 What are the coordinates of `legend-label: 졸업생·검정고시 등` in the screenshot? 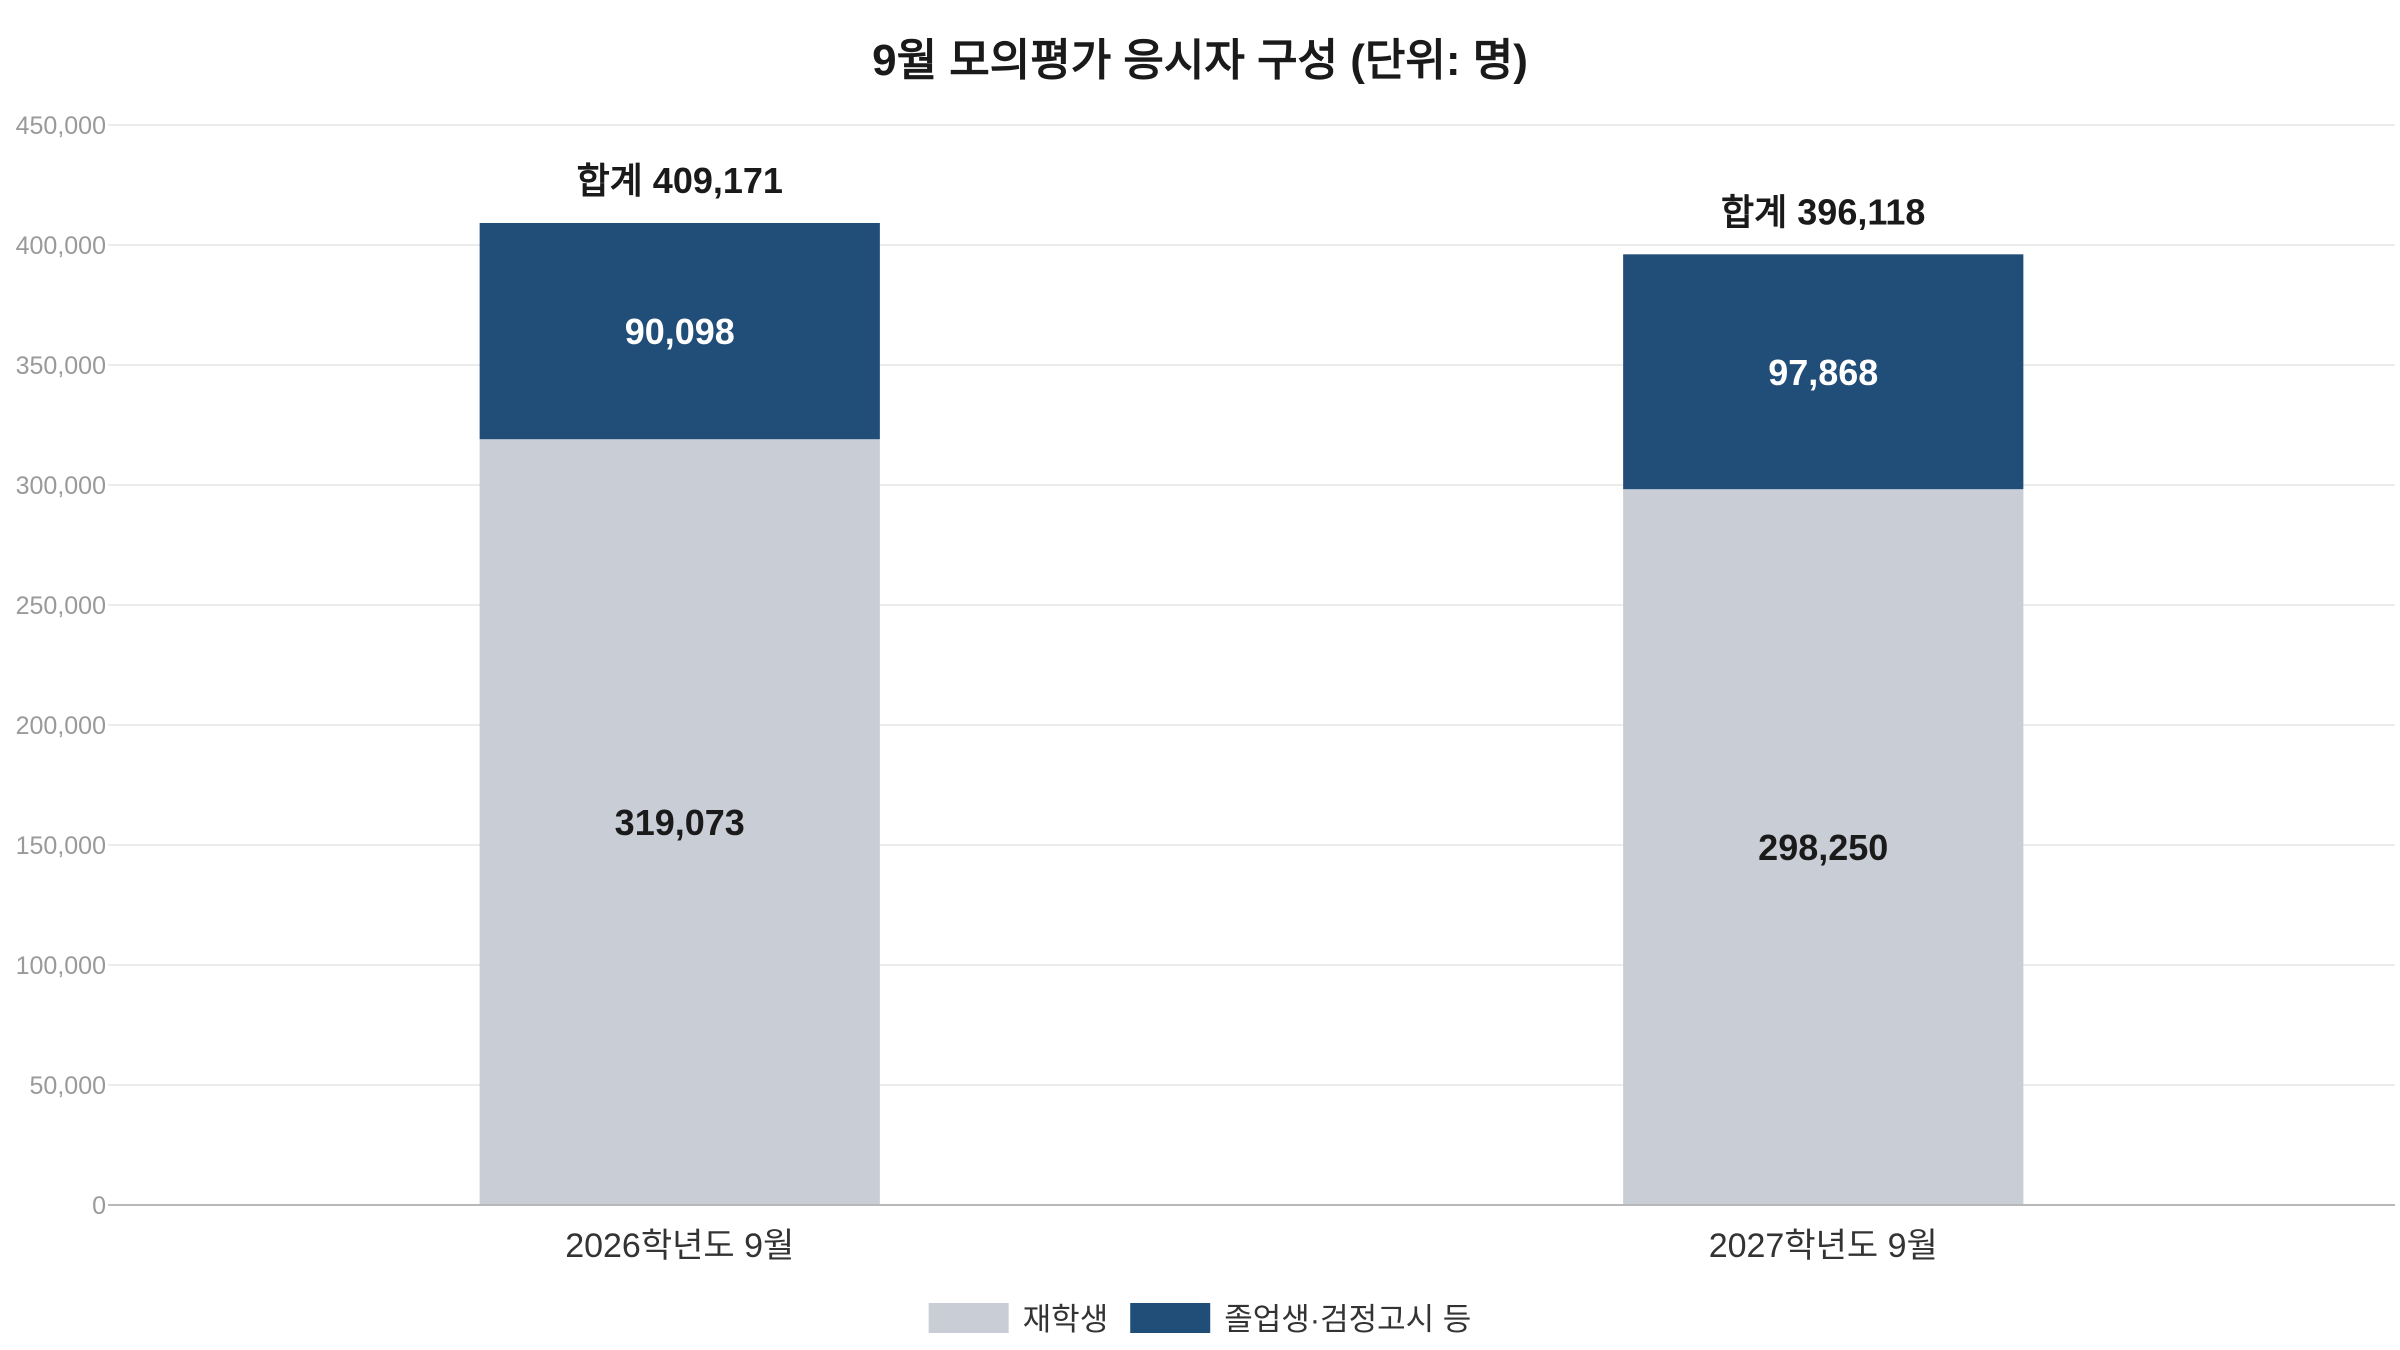 It's located at (1347, 1319).